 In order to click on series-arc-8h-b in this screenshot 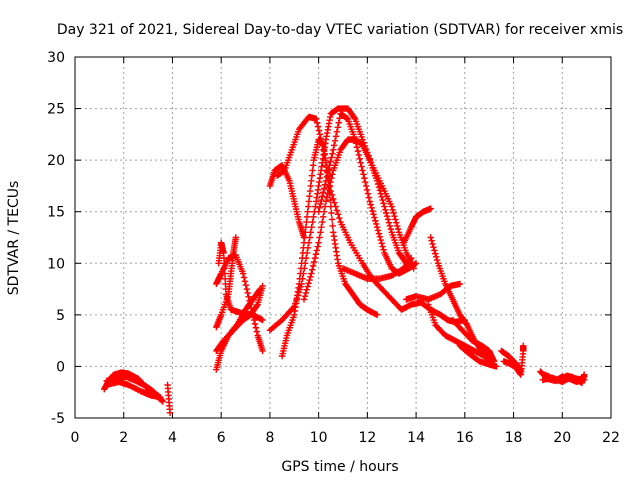, I will do `click(287, 201)`.